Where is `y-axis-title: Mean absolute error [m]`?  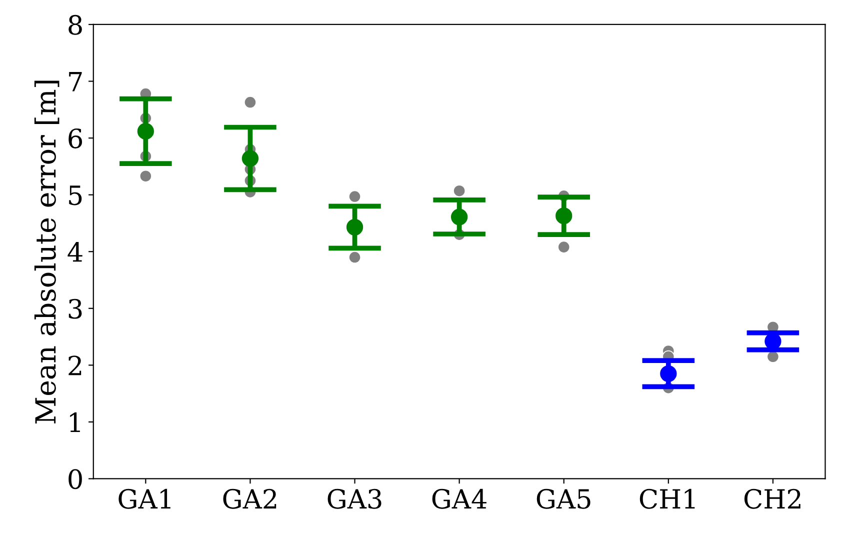 y-axis-title: Mean absolute error [m] is located at coordinates (47, 252).